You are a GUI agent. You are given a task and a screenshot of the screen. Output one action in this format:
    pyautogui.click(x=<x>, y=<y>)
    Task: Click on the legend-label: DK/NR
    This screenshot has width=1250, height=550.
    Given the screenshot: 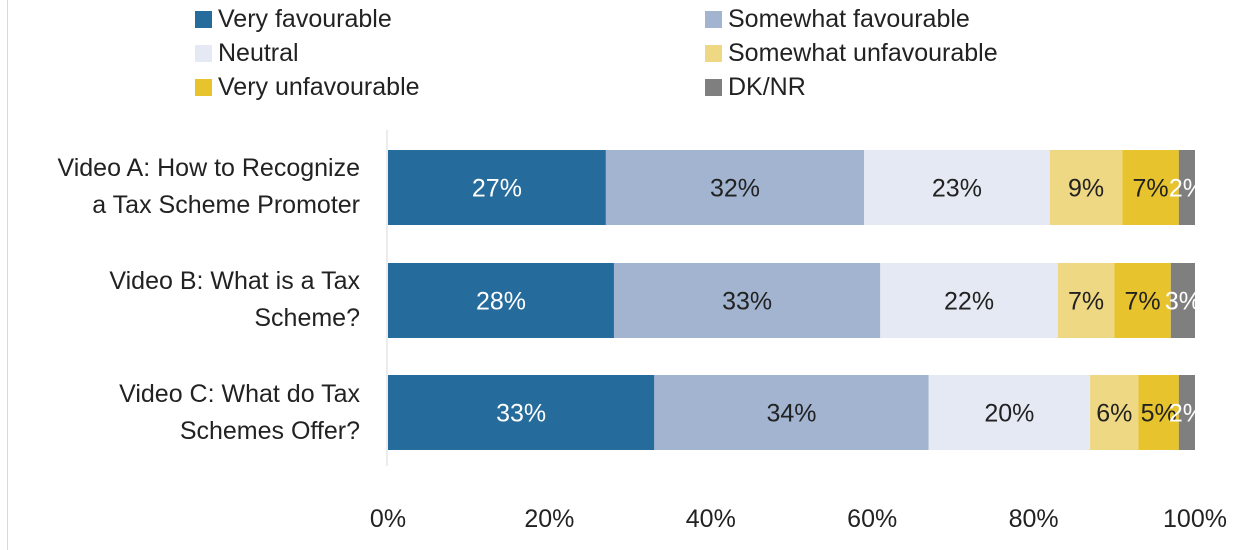 What is the action you would take?
    pyautogui.click(x=767, y=86)
    